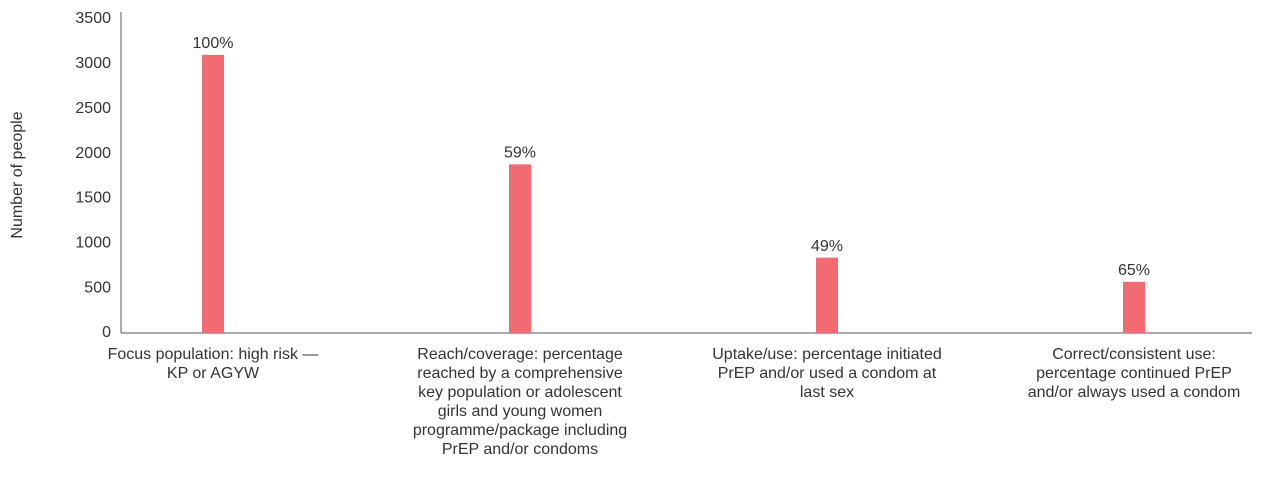 This screenshot has height=502, width=1264. Describe the element at coordinates (520, 153) in the screenshot. I see `annotation: 59%` at that location.